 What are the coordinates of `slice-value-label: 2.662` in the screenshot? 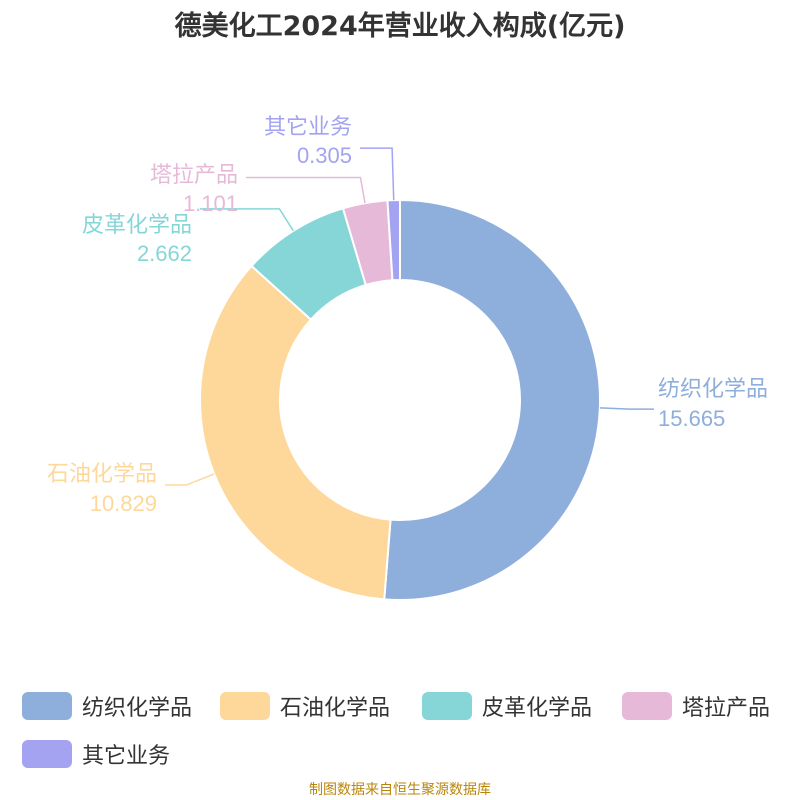 It's located at (164, 253).